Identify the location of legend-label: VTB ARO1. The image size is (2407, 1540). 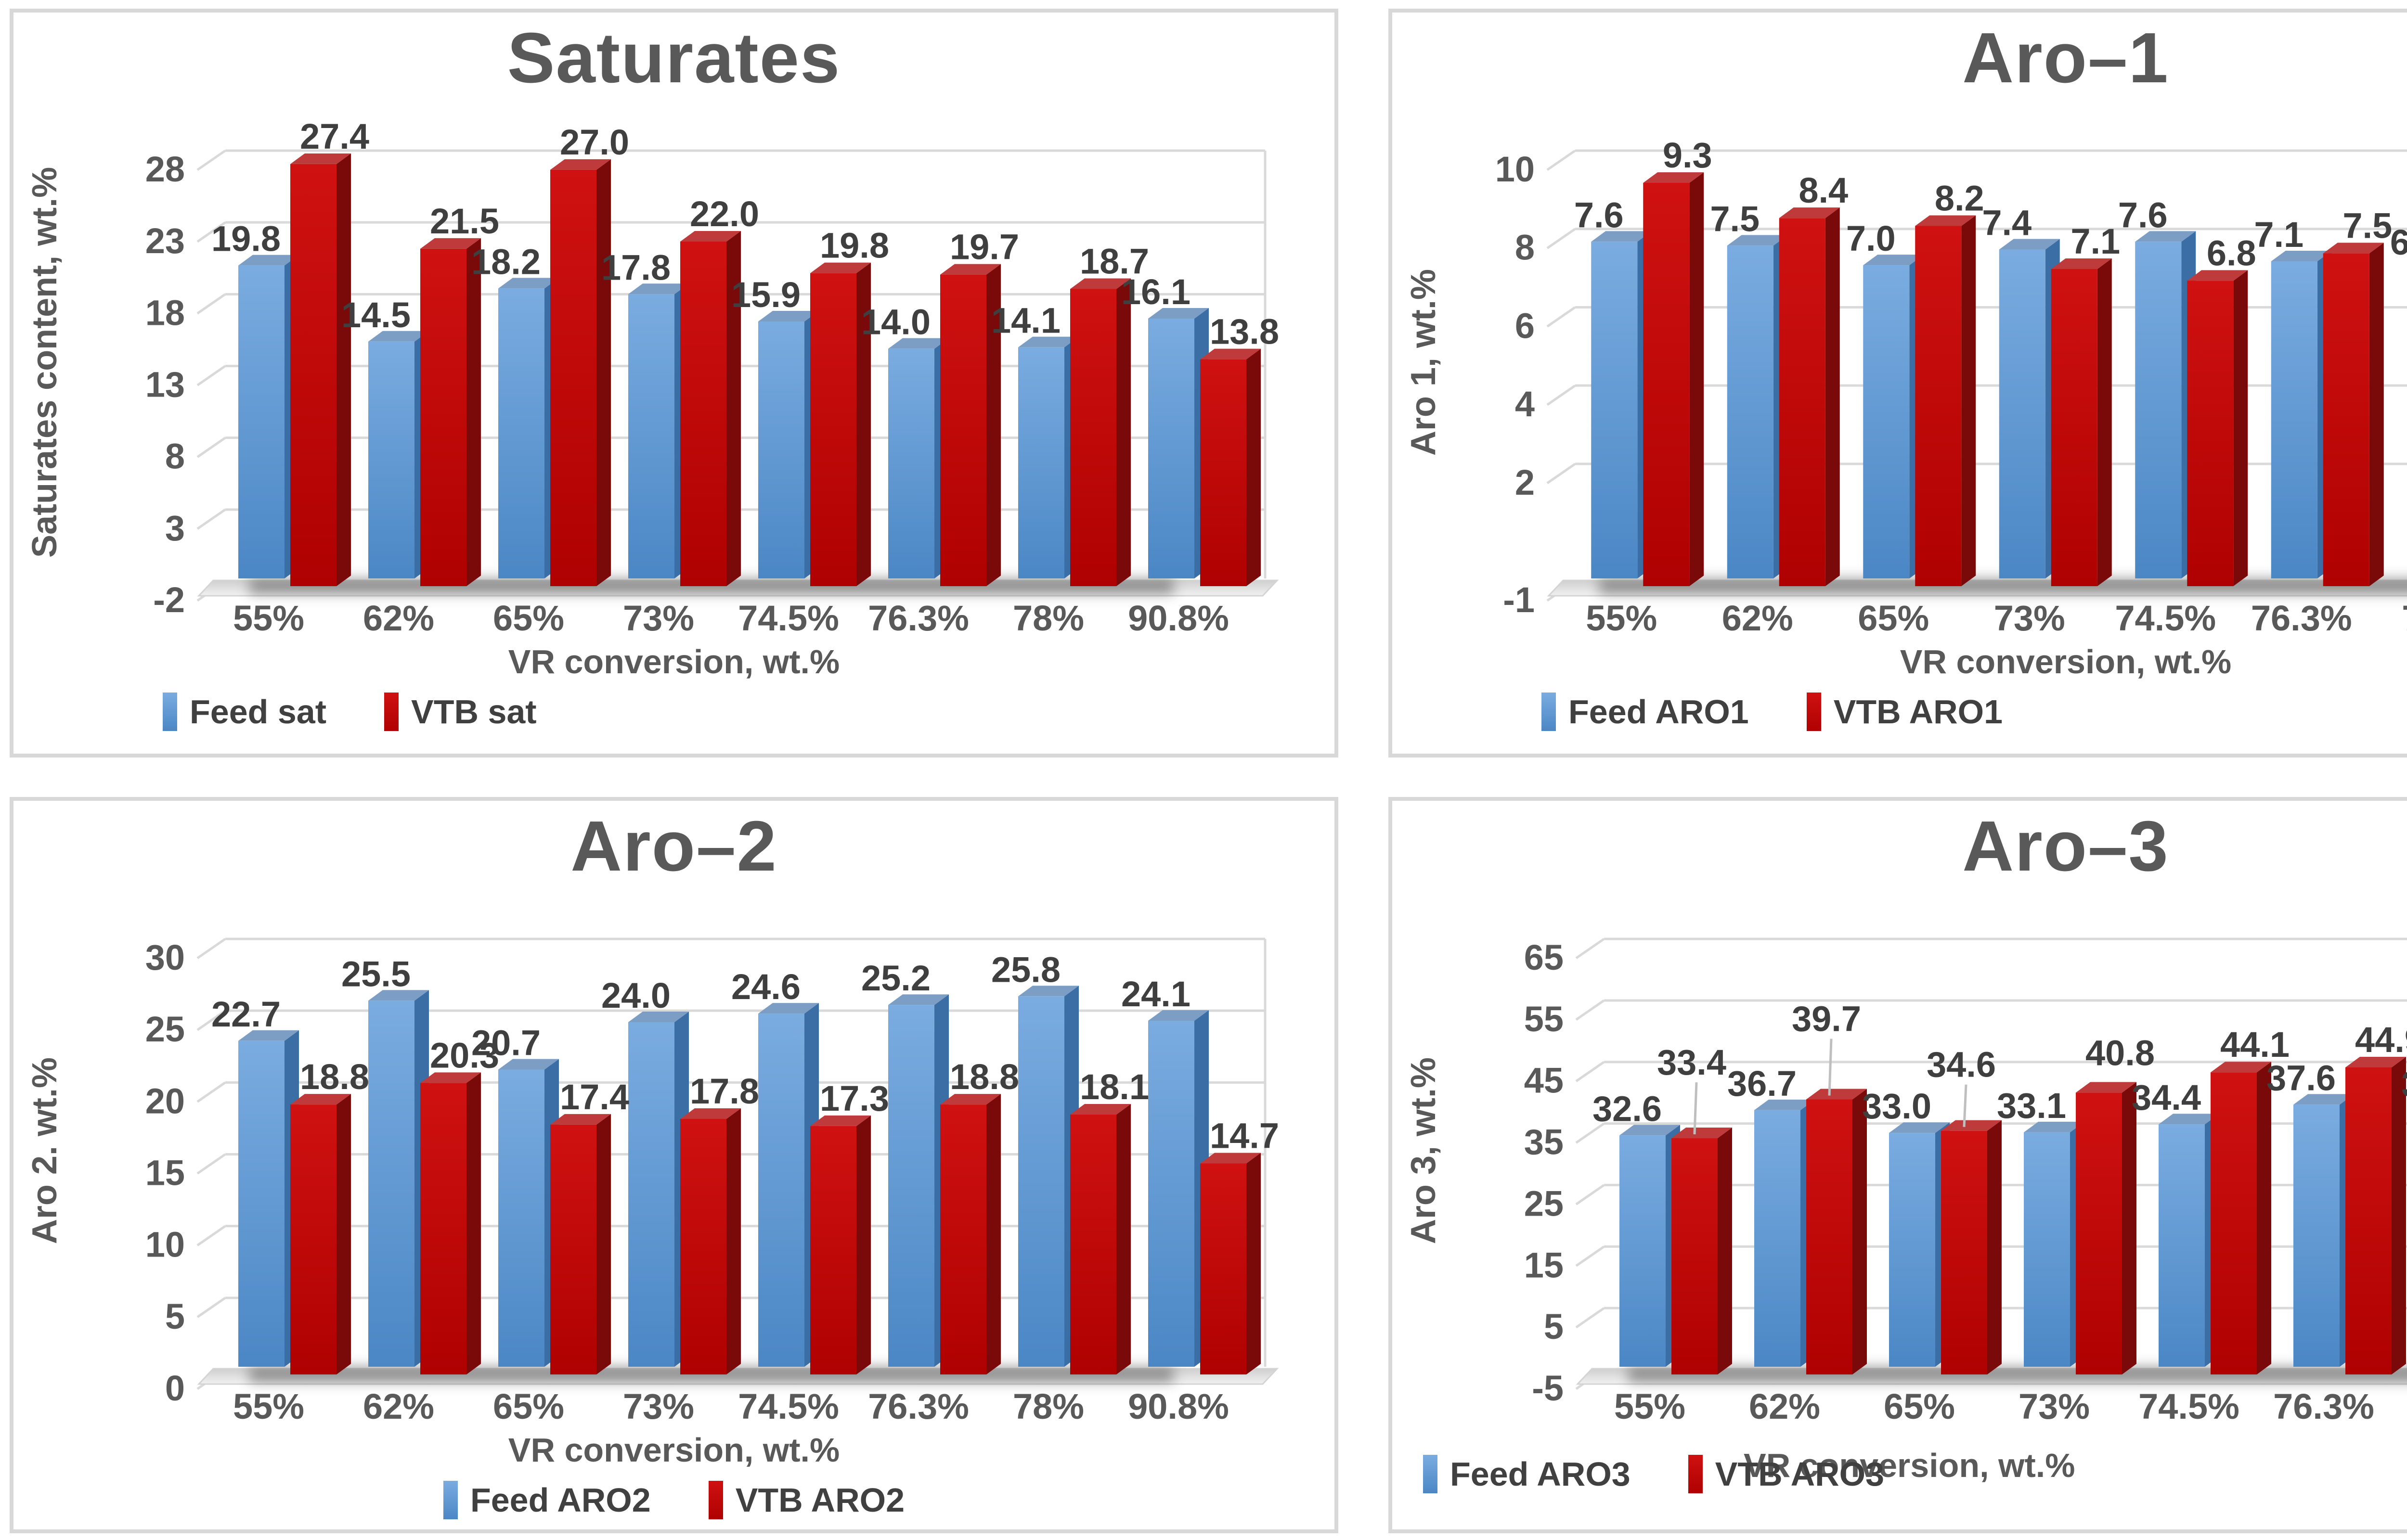
(1918, 712).